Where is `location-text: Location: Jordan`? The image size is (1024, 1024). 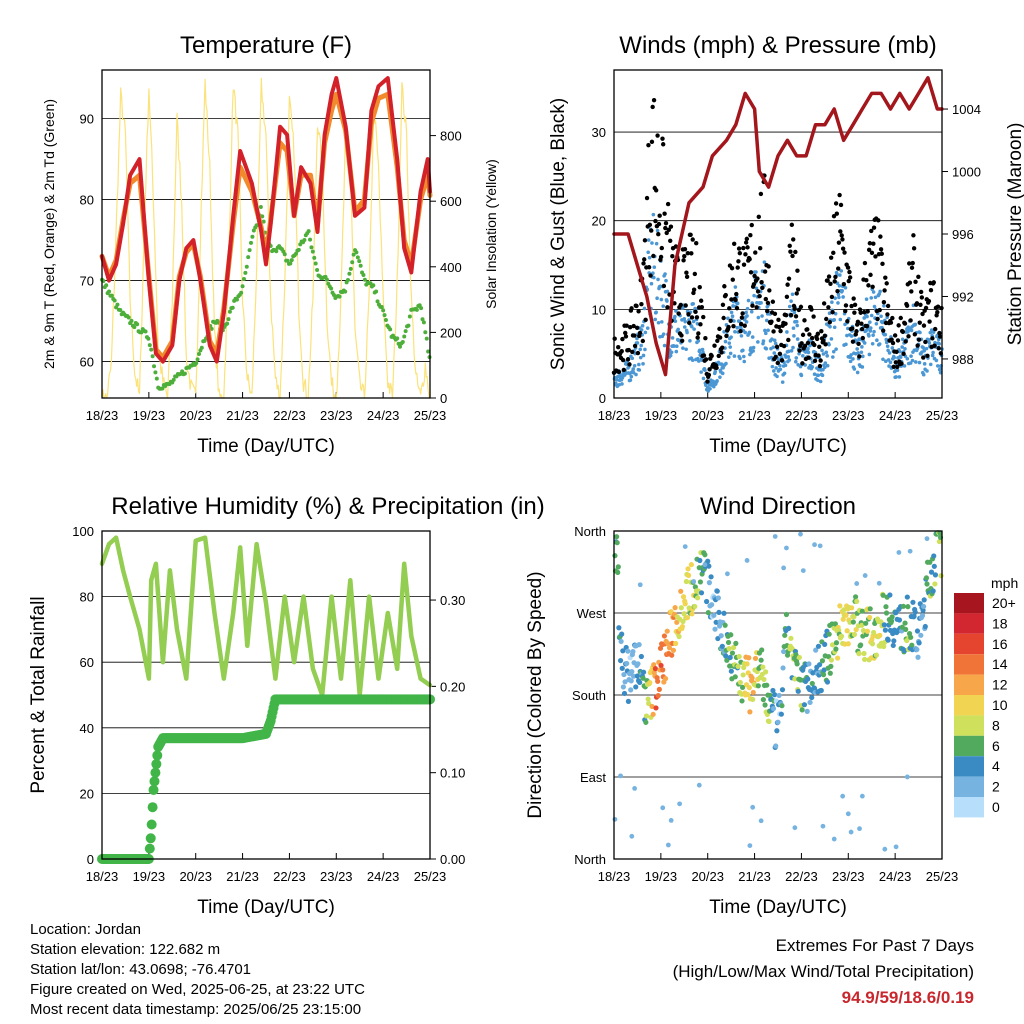
location-text: Location: Jordan is located at coordinates (85, 929).